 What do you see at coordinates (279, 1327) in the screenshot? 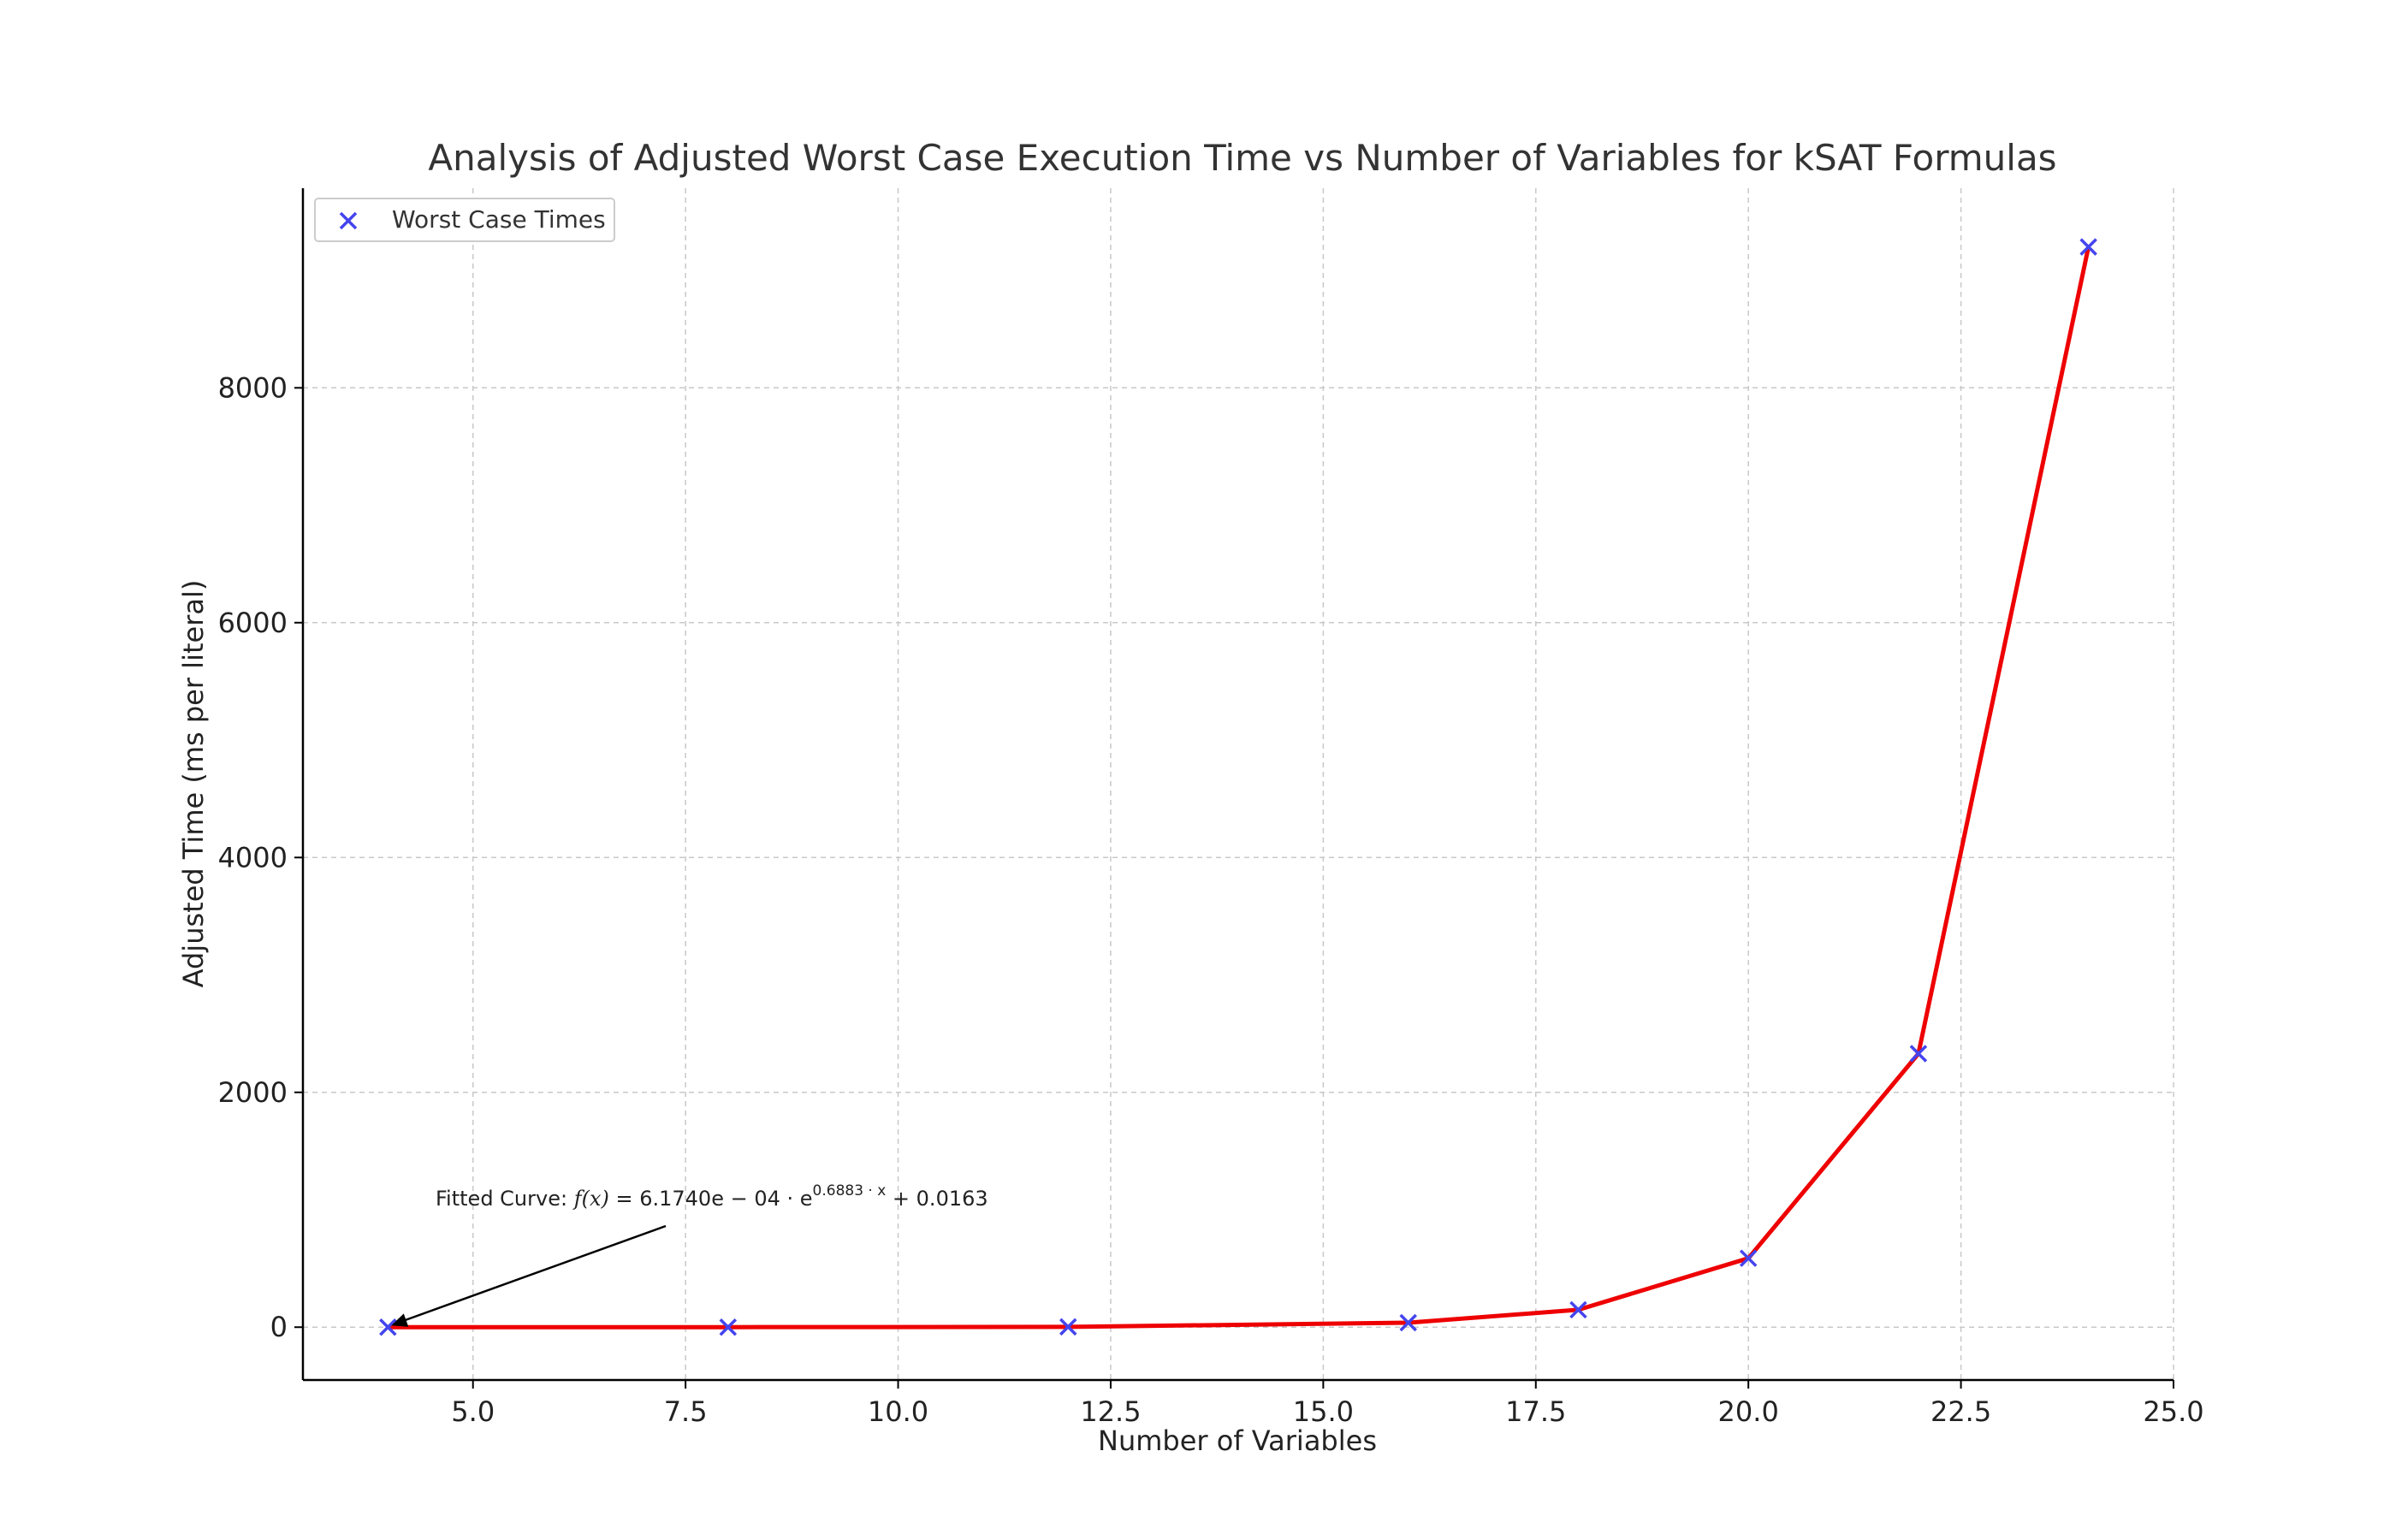
I see `y-tick-label: 0` at bounding box center [279, 1327].